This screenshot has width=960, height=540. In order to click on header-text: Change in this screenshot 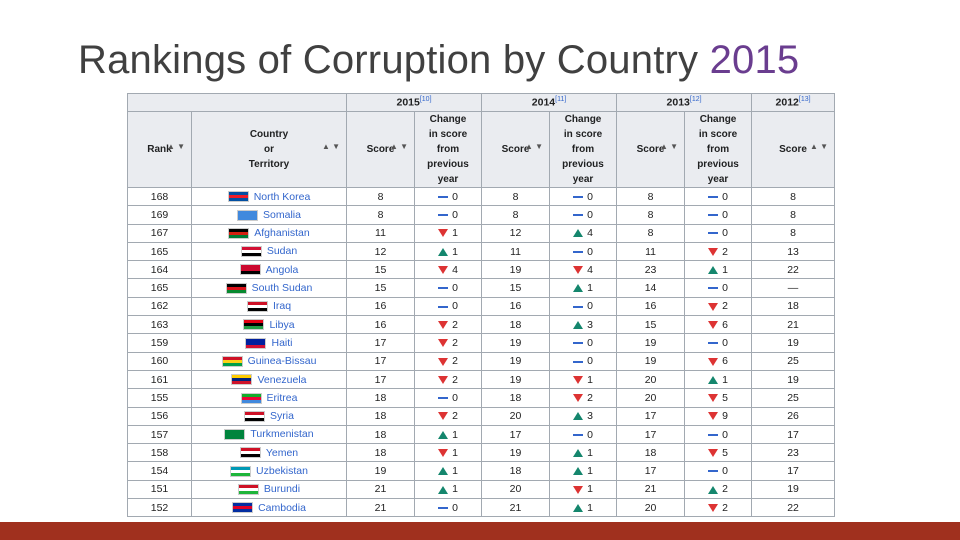, I will do `click(583, 119)`.